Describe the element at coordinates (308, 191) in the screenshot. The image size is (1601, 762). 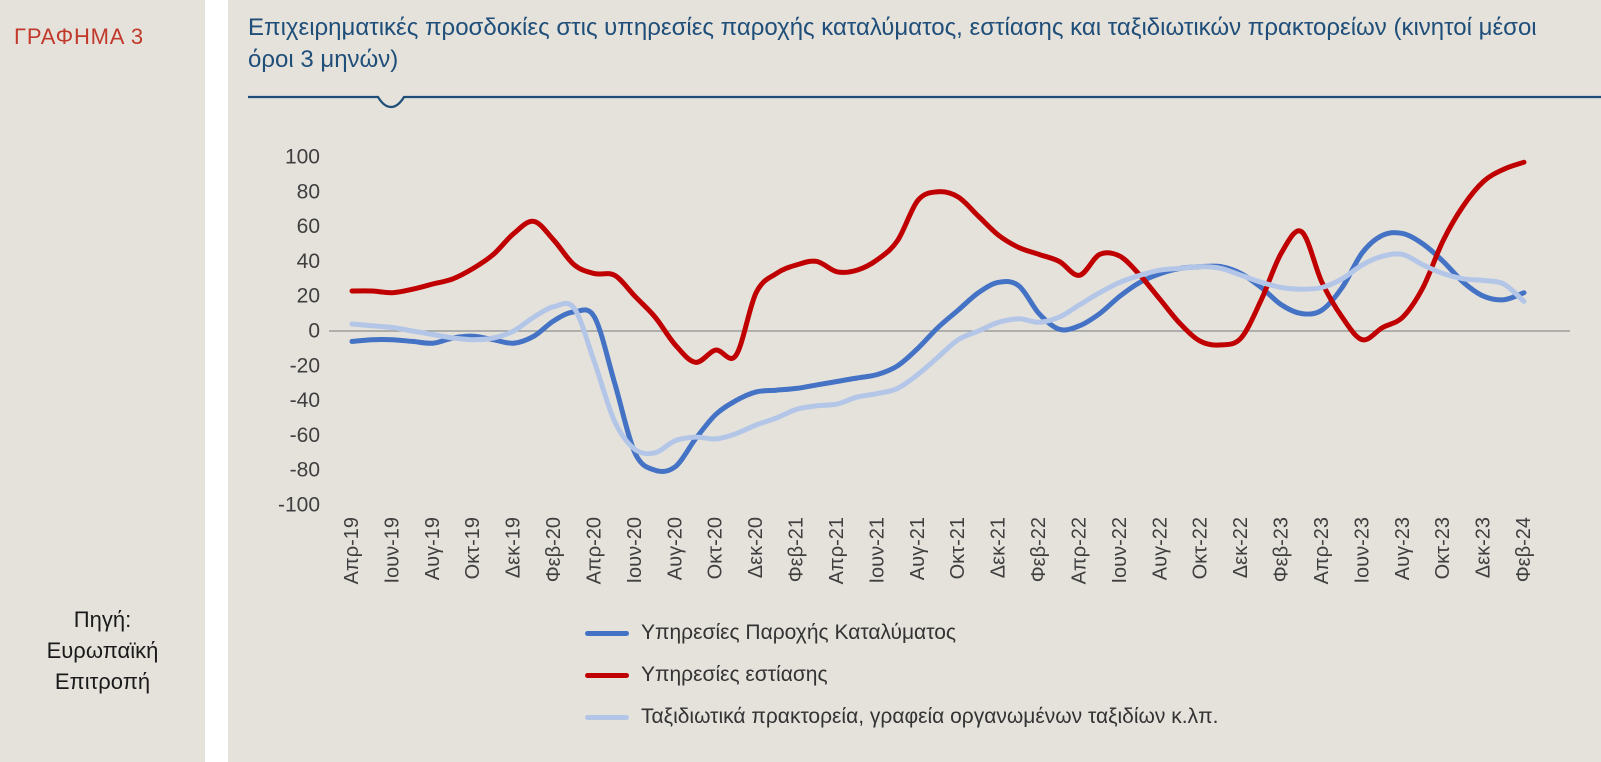
I see `y-tick-label: 80` at that location.